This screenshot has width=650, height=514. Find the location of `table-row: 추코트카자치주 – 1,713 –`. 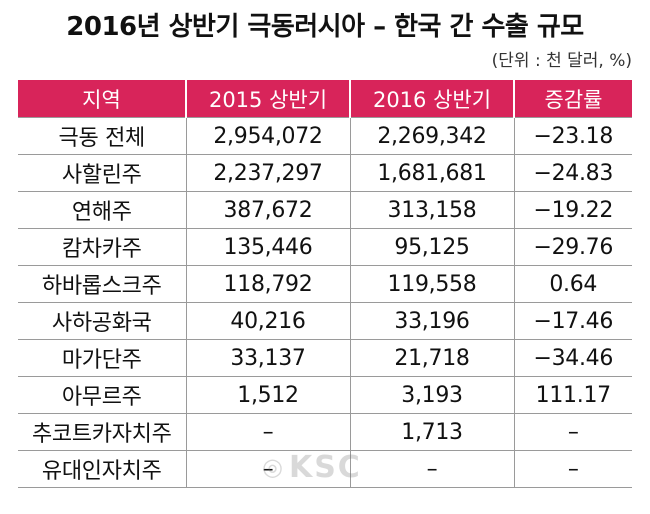

table-row: 추코트카자치주 – 1,713 – is located at coordinates (325, 432).